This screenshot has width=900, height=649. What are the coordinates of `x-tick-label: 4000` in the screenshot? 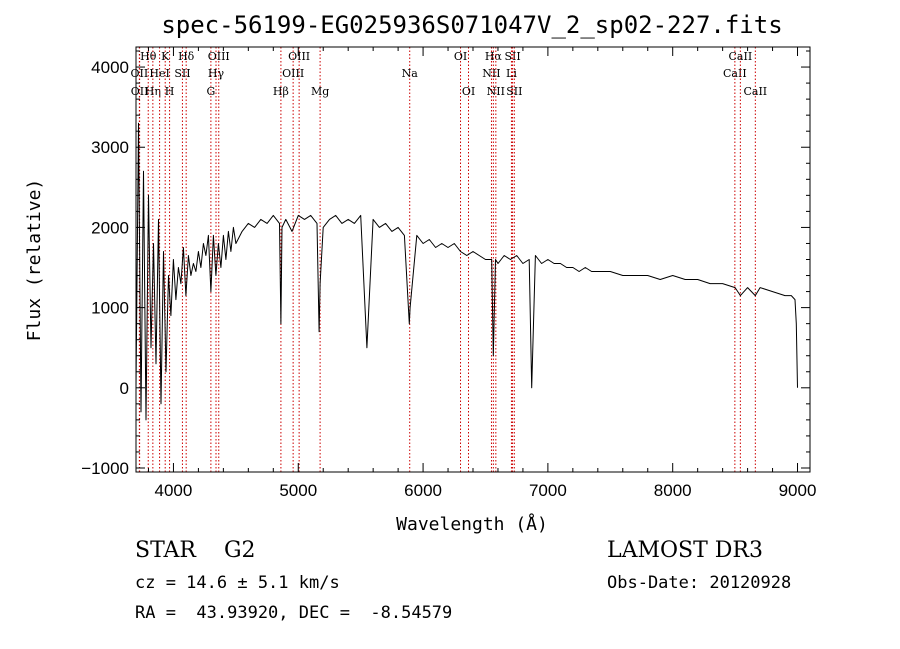 It's located at (174, 490).